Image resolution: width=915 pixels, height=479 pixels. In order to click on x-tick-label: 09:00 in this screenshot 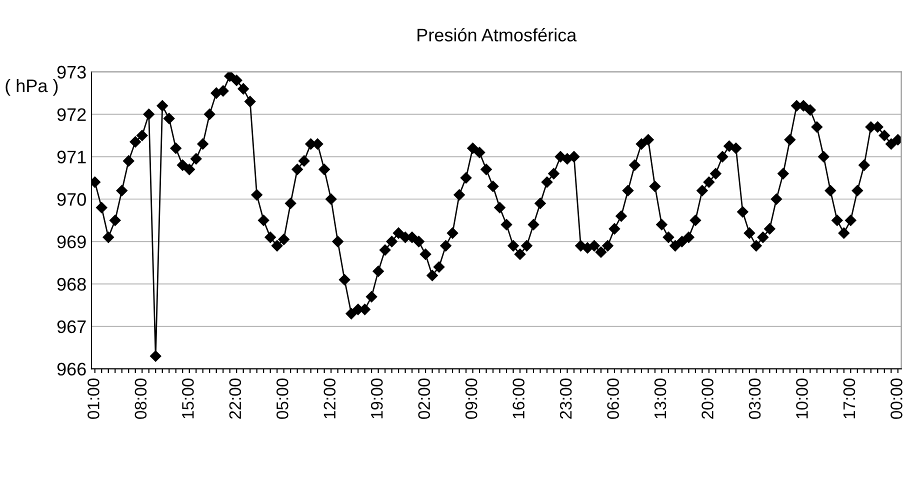, I will do `click(471, 398)`.